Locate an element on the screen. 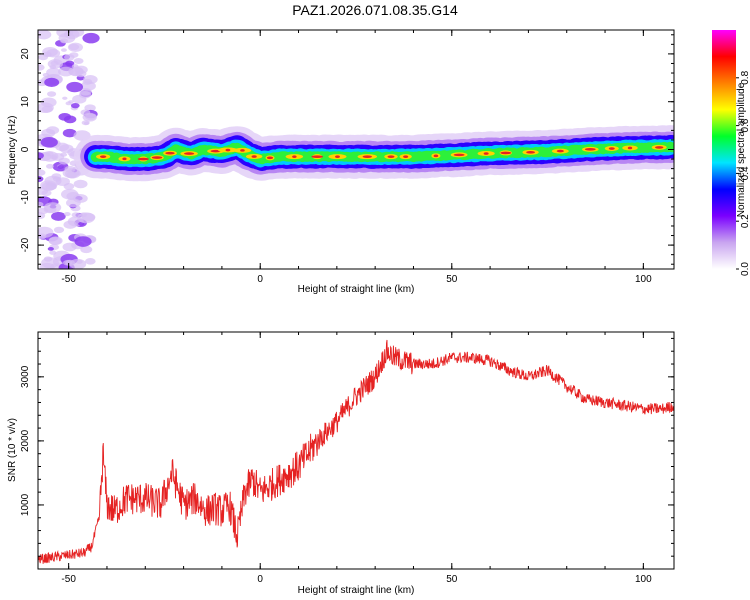 This screenshot has width=750, height=600. colorbar-tick-label: 0.4 is located at coordinates (745, 173).